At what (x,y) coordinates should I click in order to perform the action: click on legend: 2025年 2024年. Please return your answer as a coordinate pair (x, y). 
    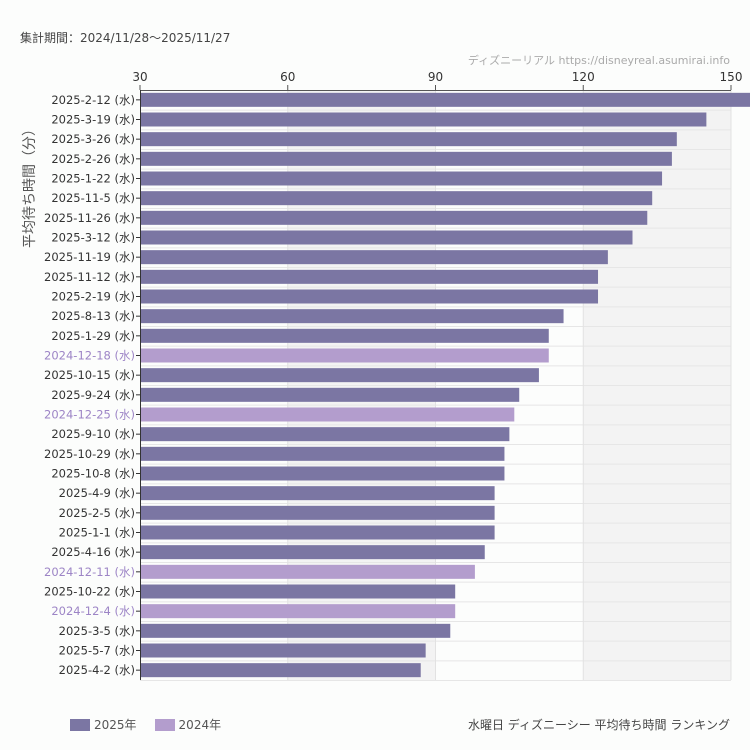
    Looking at the image, I should click on (145, 724).